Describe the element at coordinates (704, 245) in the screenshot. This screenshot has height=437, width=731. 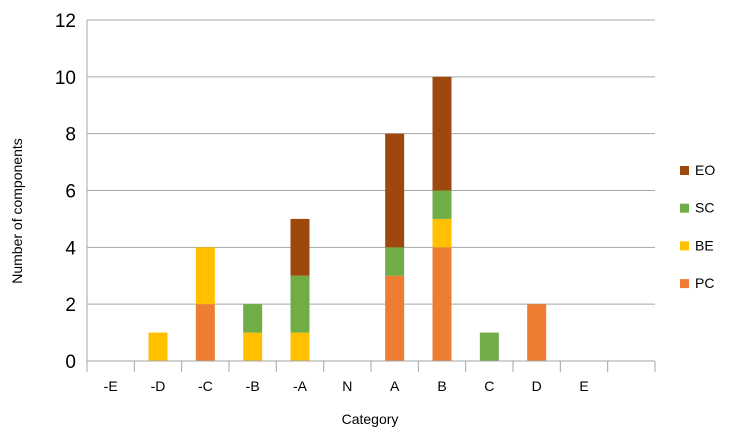
I see `legend-label-be: BE` at that location.